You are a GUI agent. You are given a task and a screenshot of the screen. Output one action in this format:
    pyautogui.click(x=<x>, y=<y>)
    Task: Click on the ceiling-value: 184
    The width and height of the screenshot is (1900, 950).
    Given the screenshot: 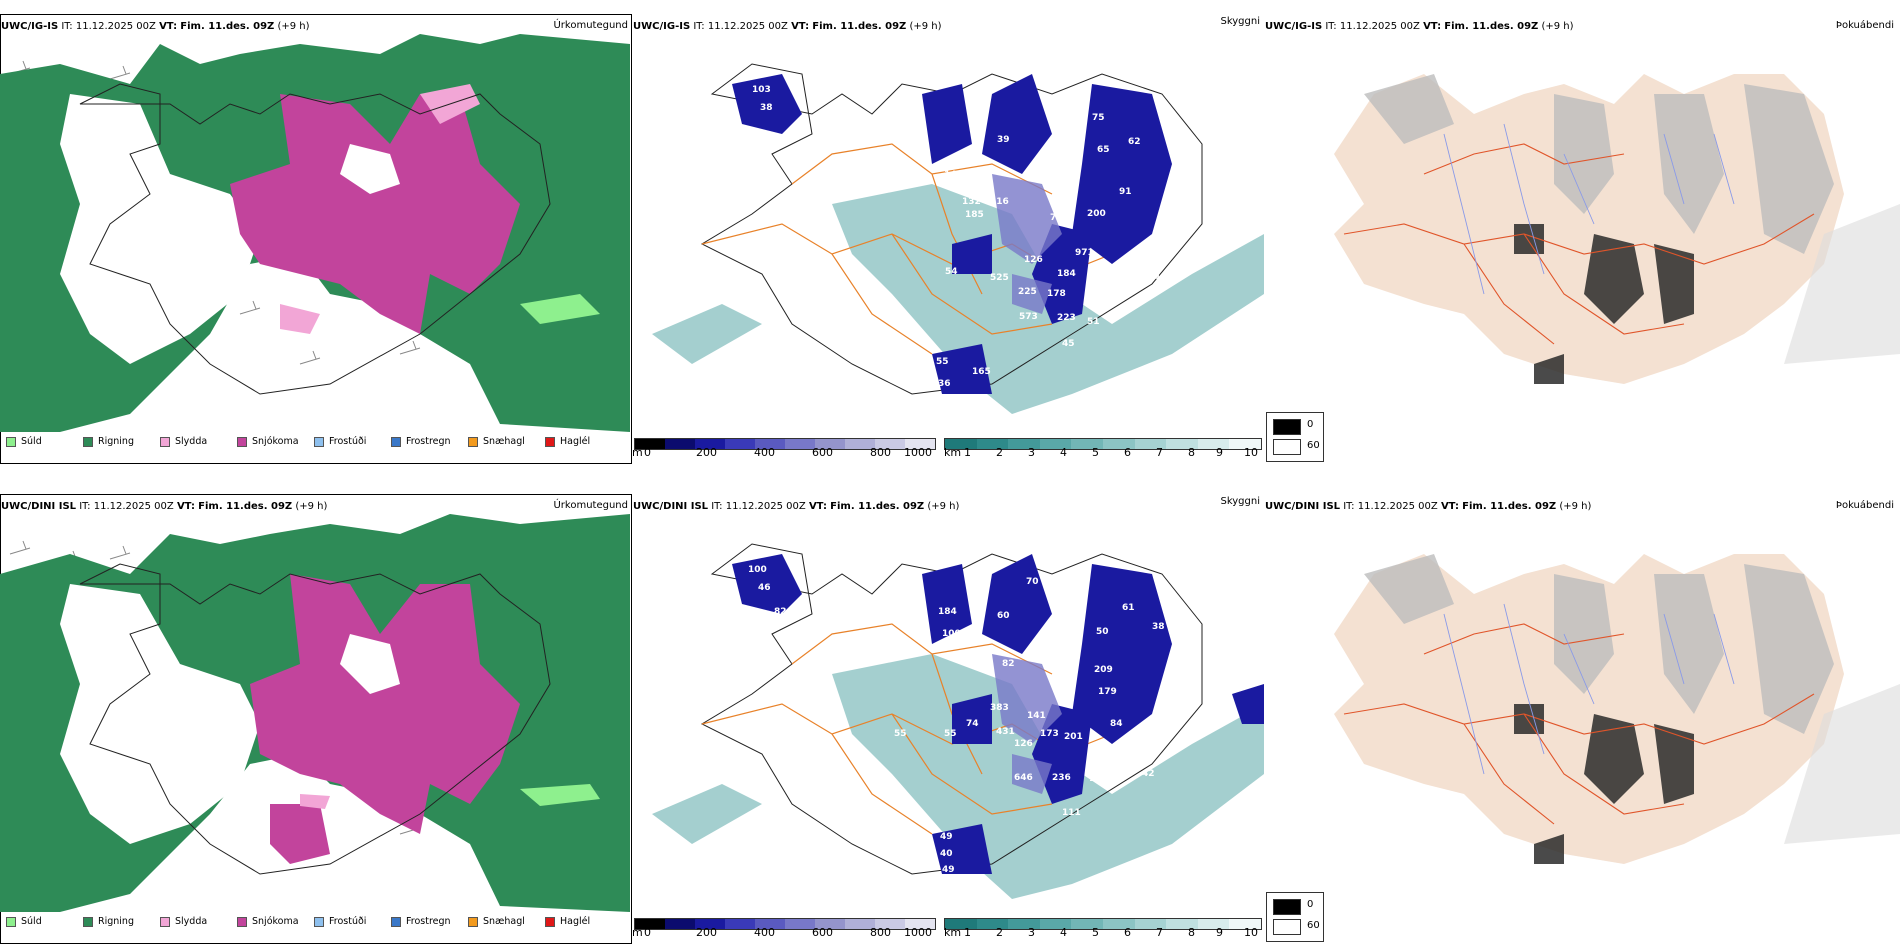 What is the action you would take?
    pyautogui.click(x=1066, y=274)
    